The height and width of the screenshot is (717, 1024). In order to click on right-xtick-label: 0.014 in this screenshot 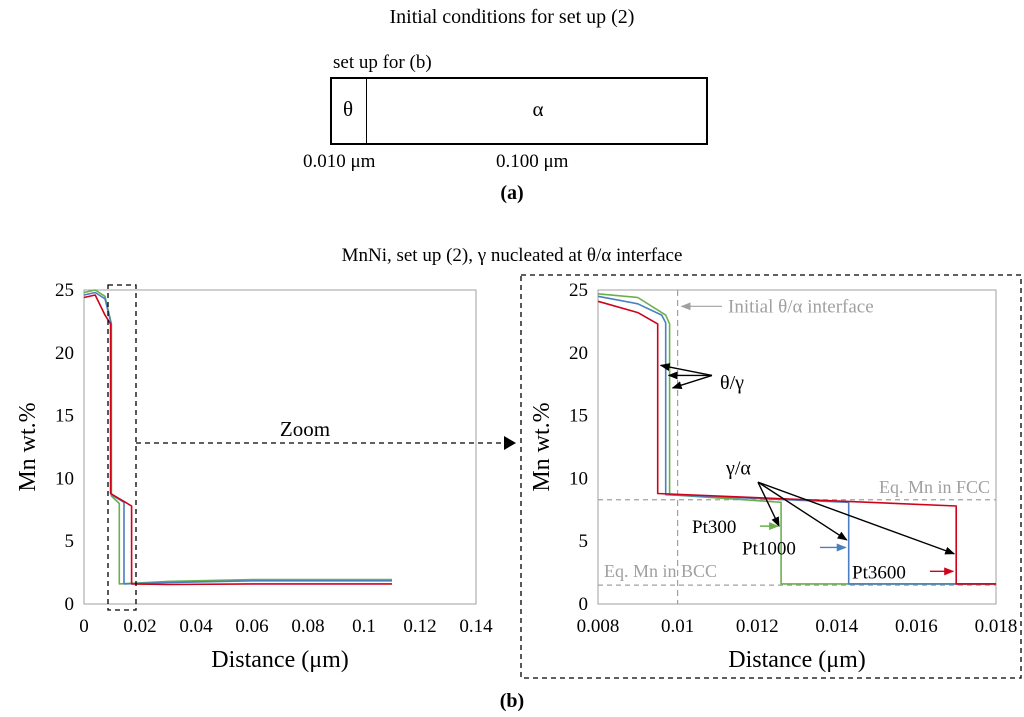, I will do `click(836, 626)`.